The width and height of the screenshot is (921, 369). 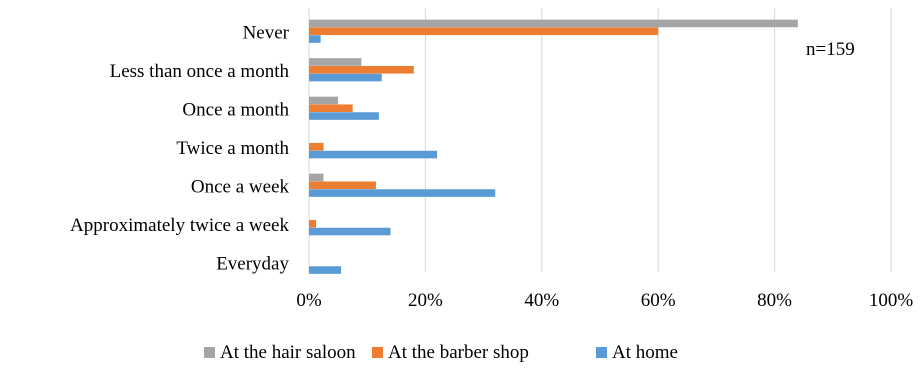 What do you see at coordinates (425, 300) in the screenshot?
I see `x-tick-label: 20%` at bounding box center [425, 300].